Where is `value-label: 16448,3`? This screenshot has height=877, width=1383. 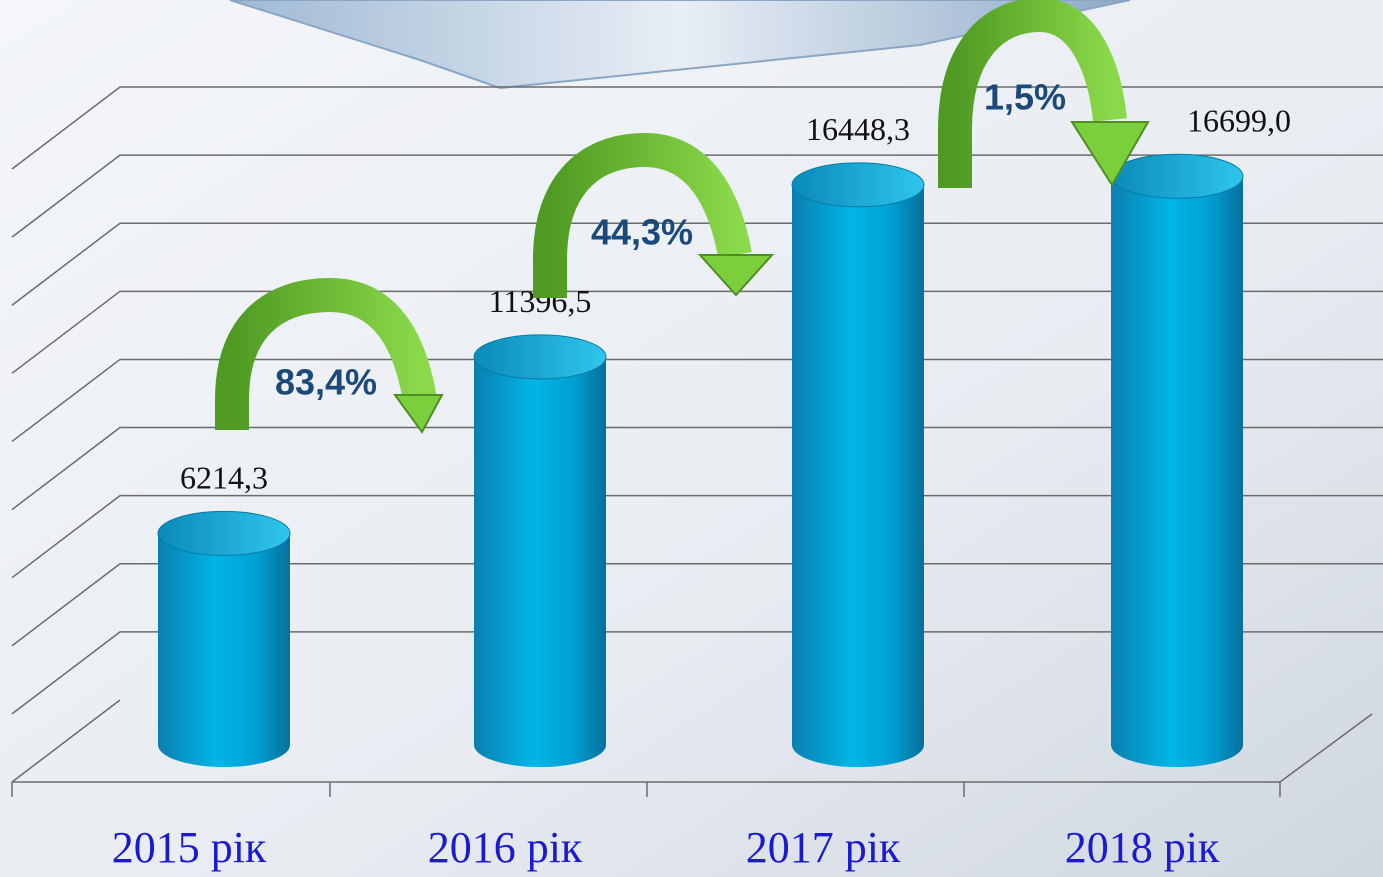
value-label: 16448,3 is located at coordinates (858, 129).